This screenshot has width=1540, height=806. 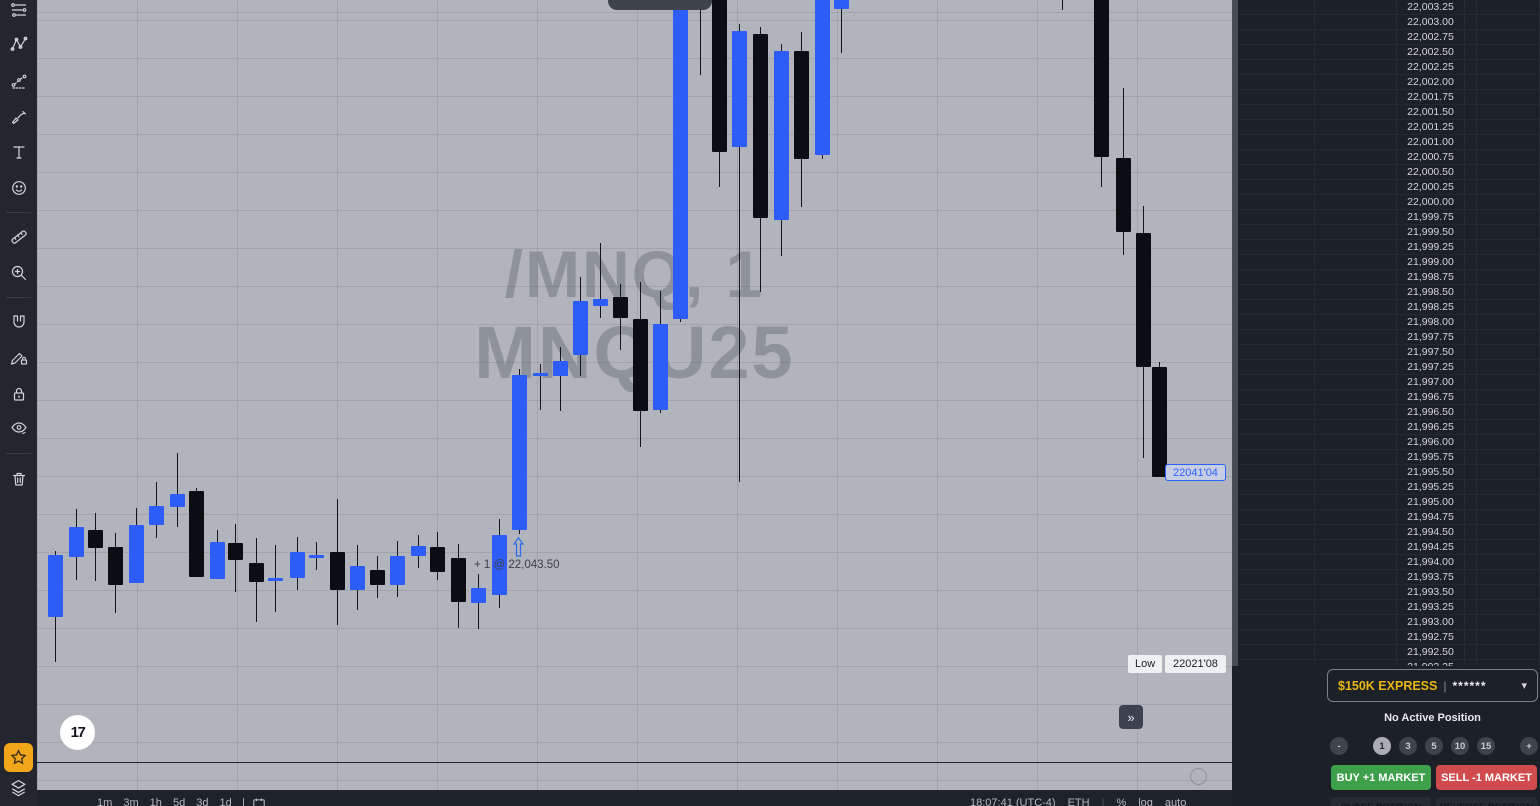 I want to click on dom-row: 21,998.50, so click(x=1389, y=292).